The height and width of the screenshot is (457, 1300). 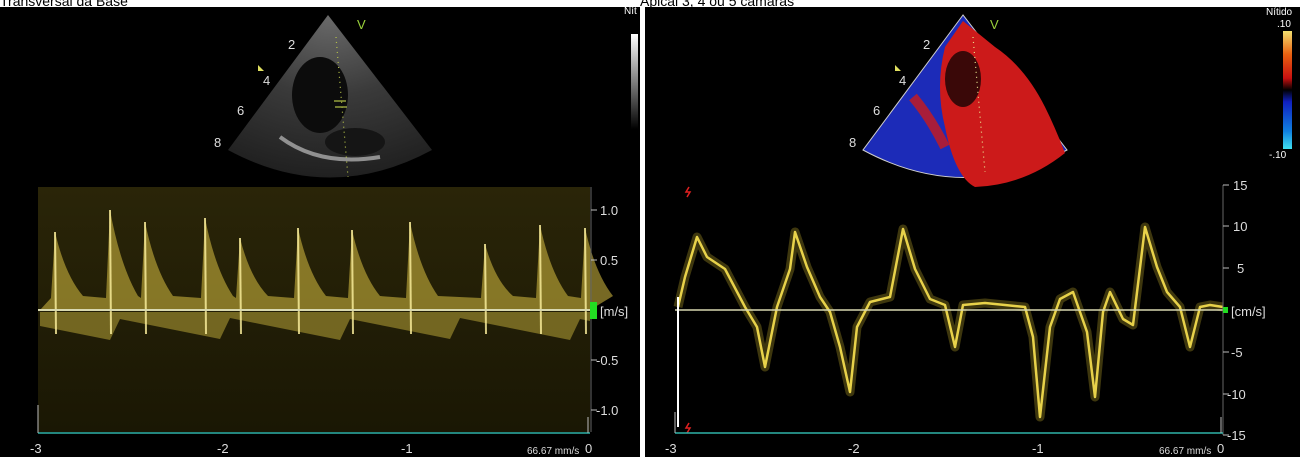 What do you see at coordinates (1237, 352) in the screenshot?
I see `scale-tick-label: -5` at bounding box center [1237, 352].